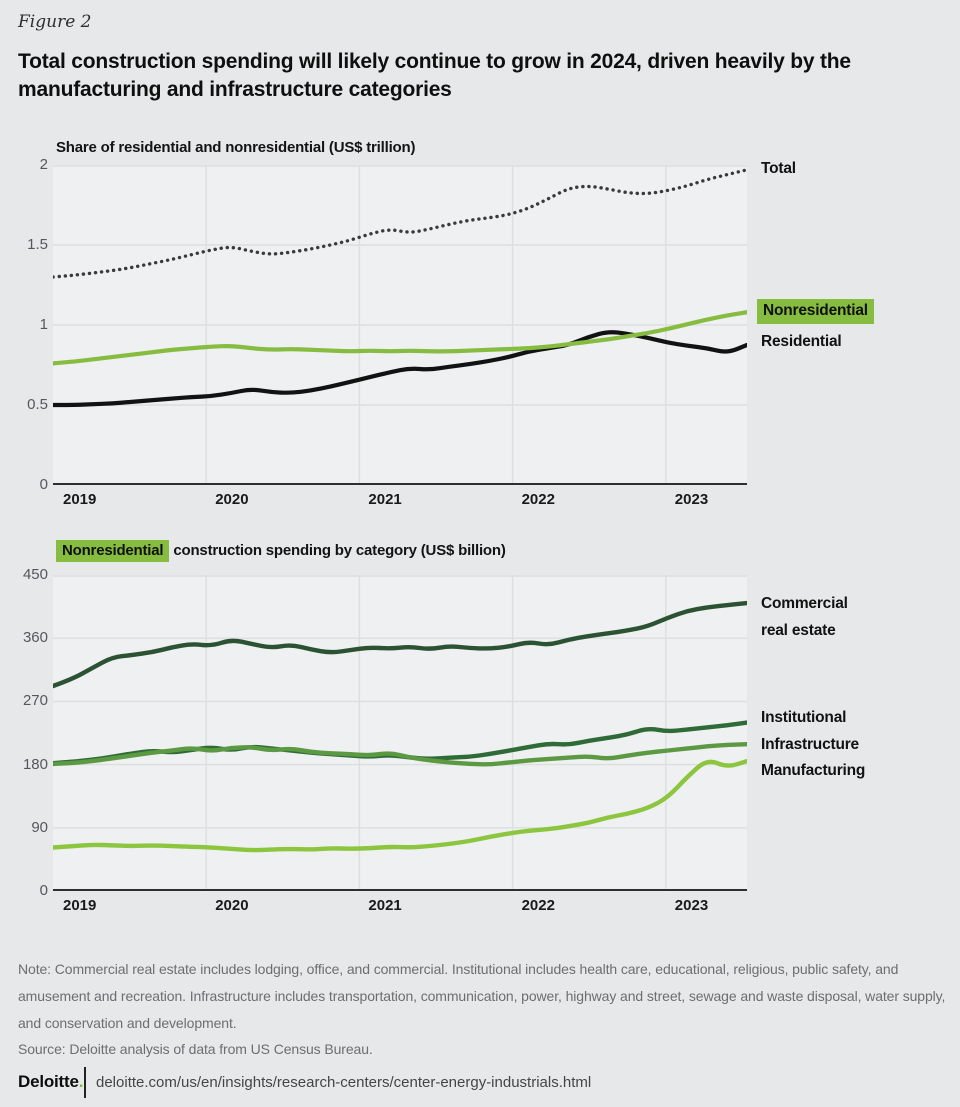 Image resolution: width=960 pixels, height=1107 pixels. Describe the element at coordinates (85, 1082) in the screenshot. I see `footer-divider` at that location.